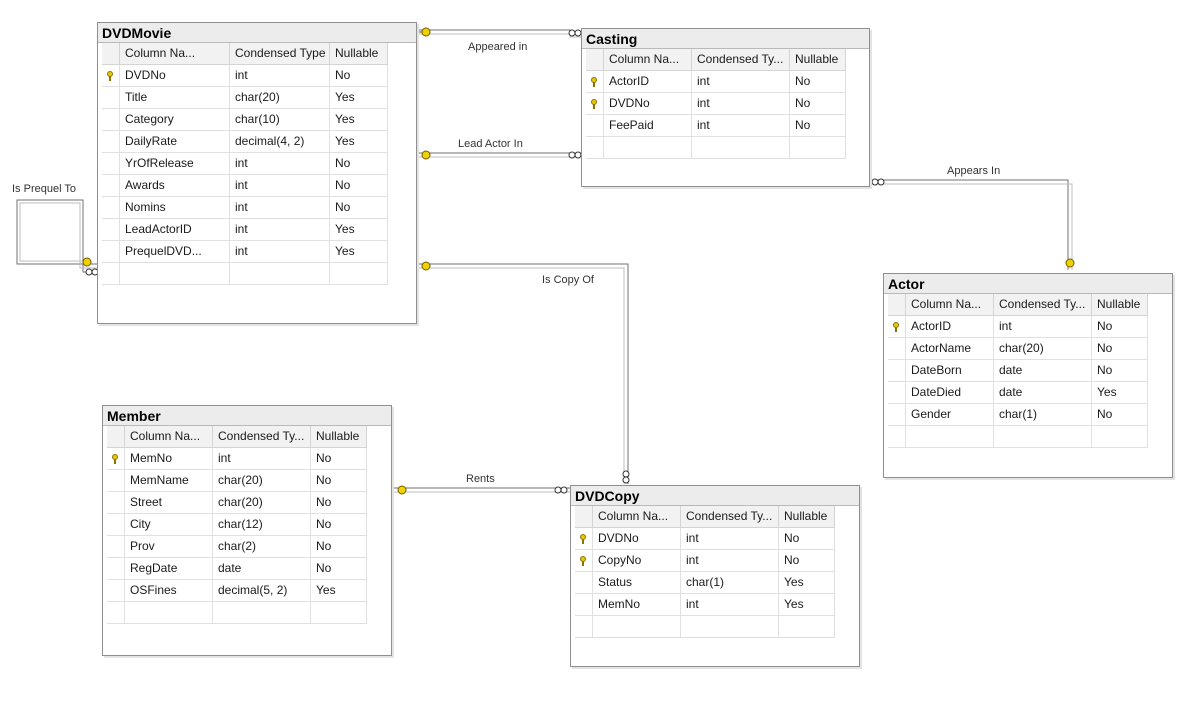 The height and width of the screenshot is (713, 1184). I want to click on table-title: Casting, so click(725, 39).